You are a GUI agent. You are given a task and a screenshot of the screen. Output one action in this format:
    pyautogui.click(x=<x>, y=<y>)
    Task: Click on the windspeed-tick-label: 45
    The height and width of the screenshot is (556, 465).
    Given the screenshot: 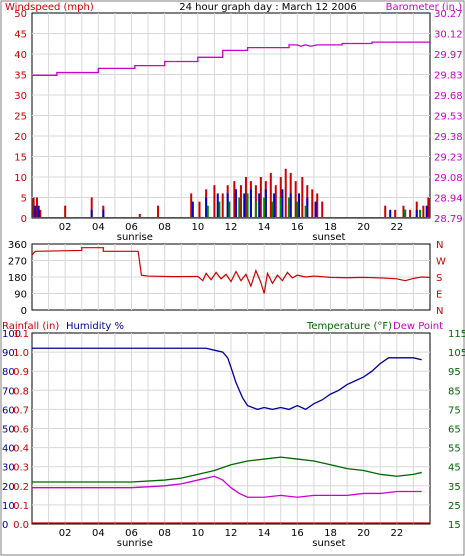 What is the action you would take?
    pyautogui.click(x=20, y=35)
    